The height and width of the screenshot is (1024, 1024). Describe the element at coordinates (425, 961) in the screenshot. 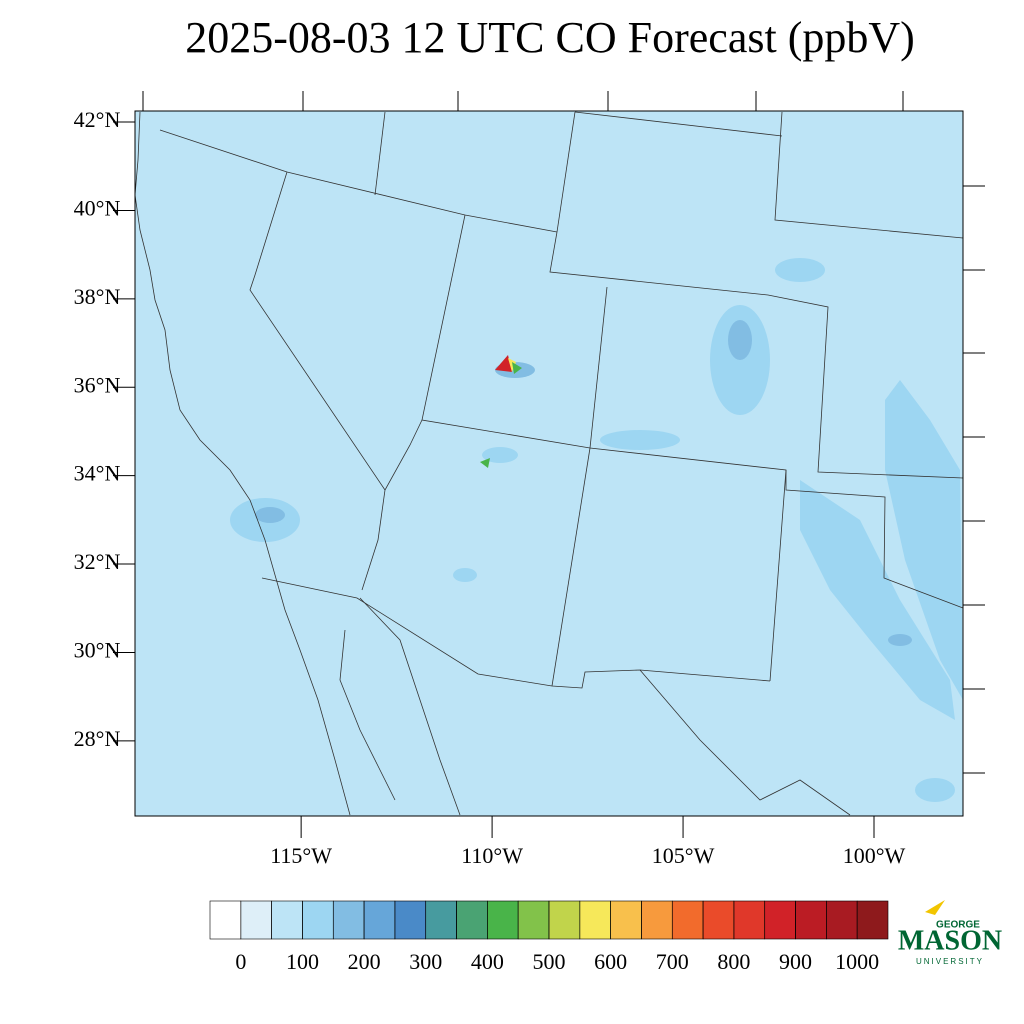

I see `colorbar-label: 300` at that location.